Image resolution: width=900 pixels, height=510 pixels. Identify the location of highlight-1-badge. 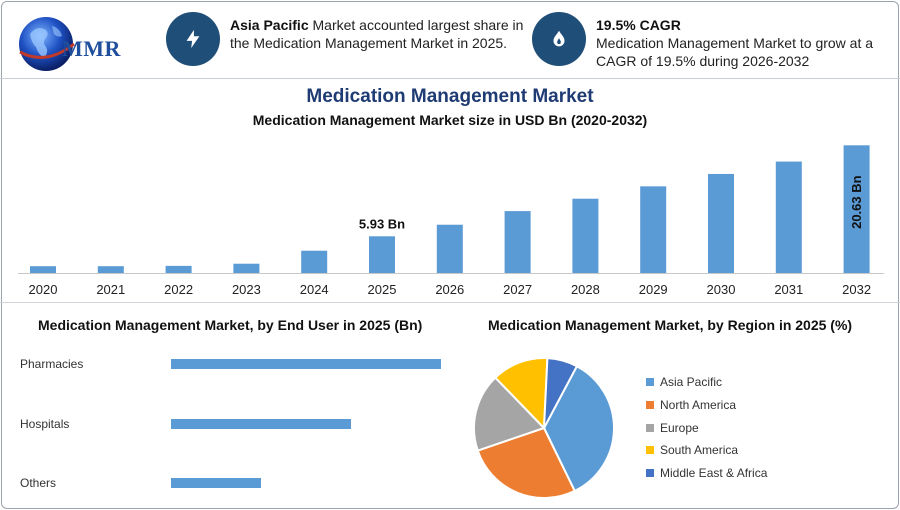
(193, 39).